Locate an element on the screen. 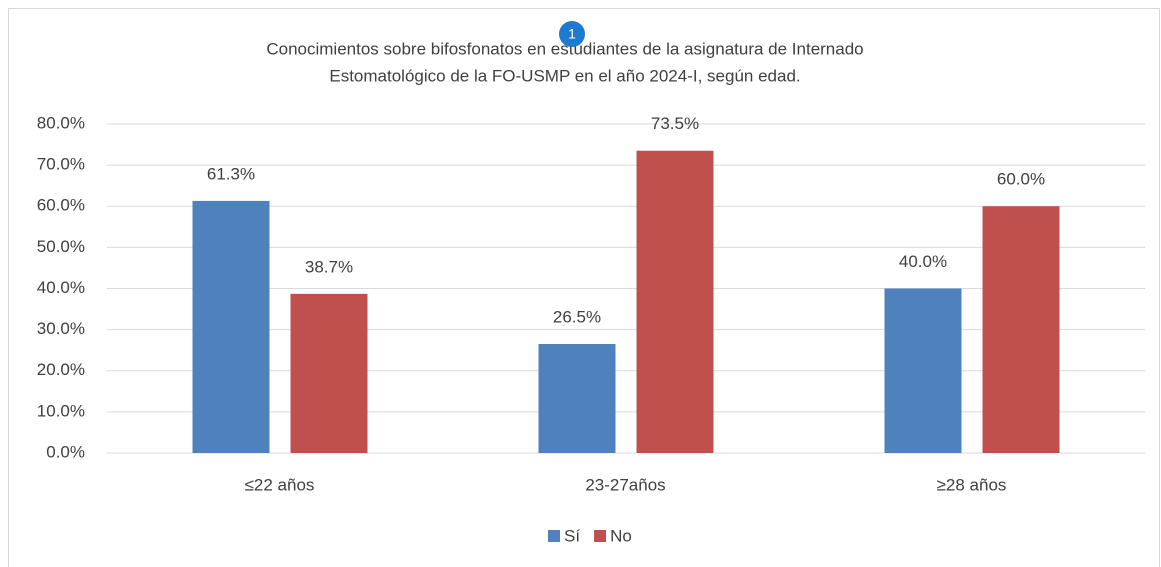  y-tick-label: 50.0% is located at coordinates (61, 246).